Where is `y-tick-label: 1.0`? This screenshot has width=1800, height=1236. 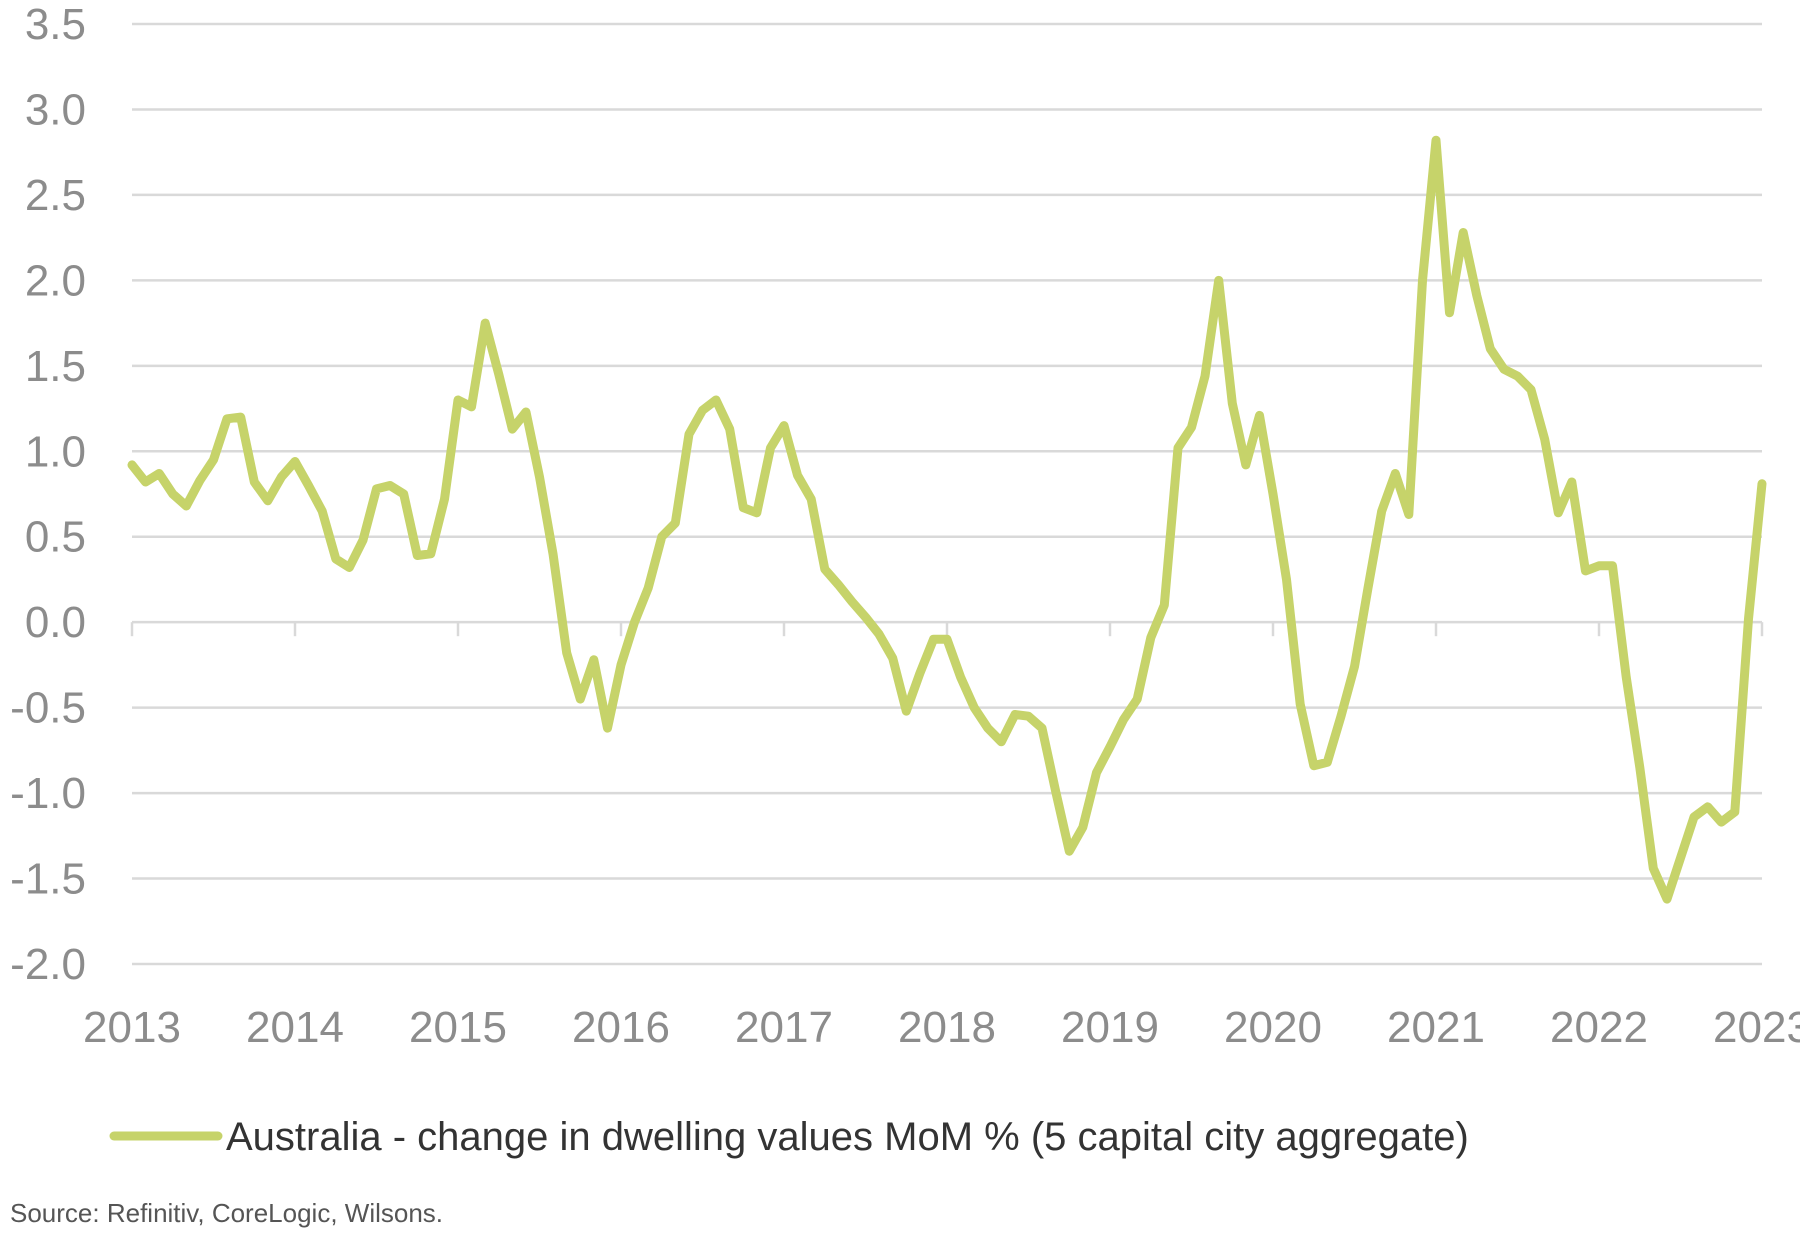 y-tick-label: 1.0 is located at coordinates (55, 451).